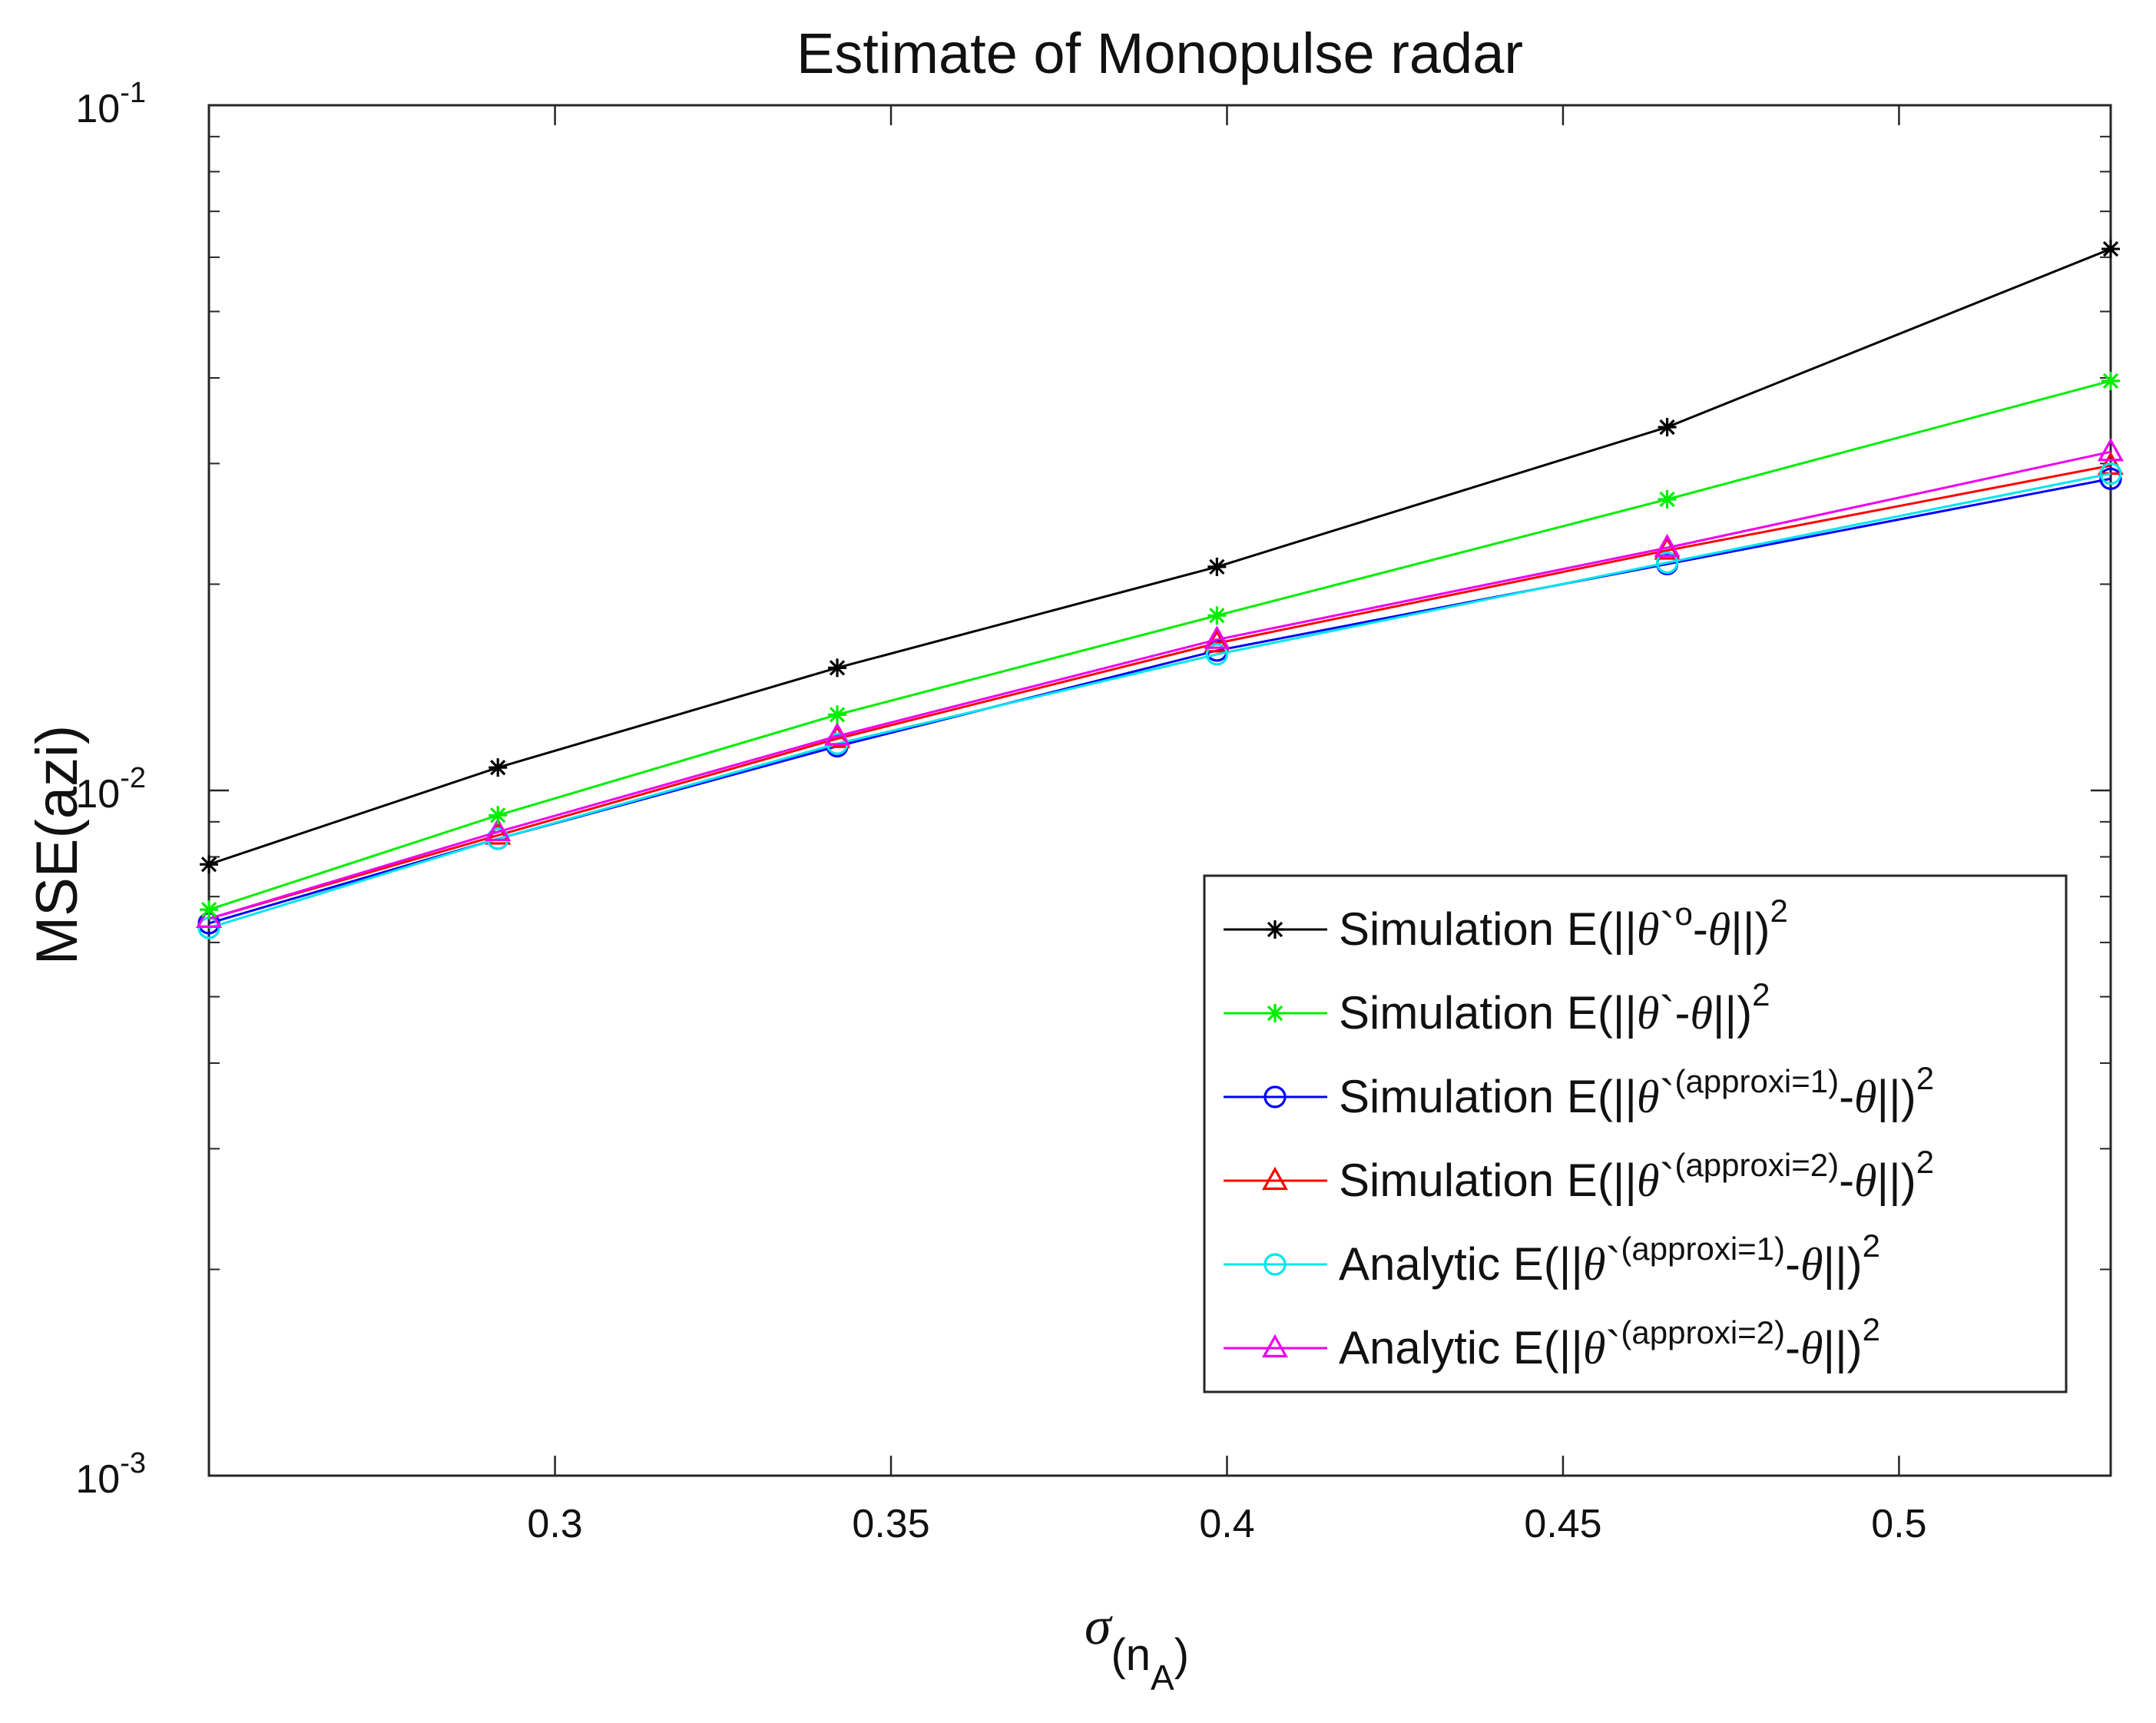 This screenshot has height=1723, width=2156. I want to click on y-tick-label-exponent: -1, so click(133, 93).